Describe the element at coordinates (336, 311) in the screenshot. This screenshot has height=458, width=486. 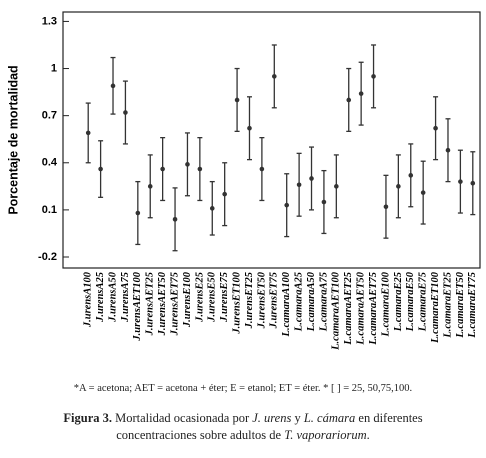
I see `x-tick-label: L.camaraAET100` at that location.